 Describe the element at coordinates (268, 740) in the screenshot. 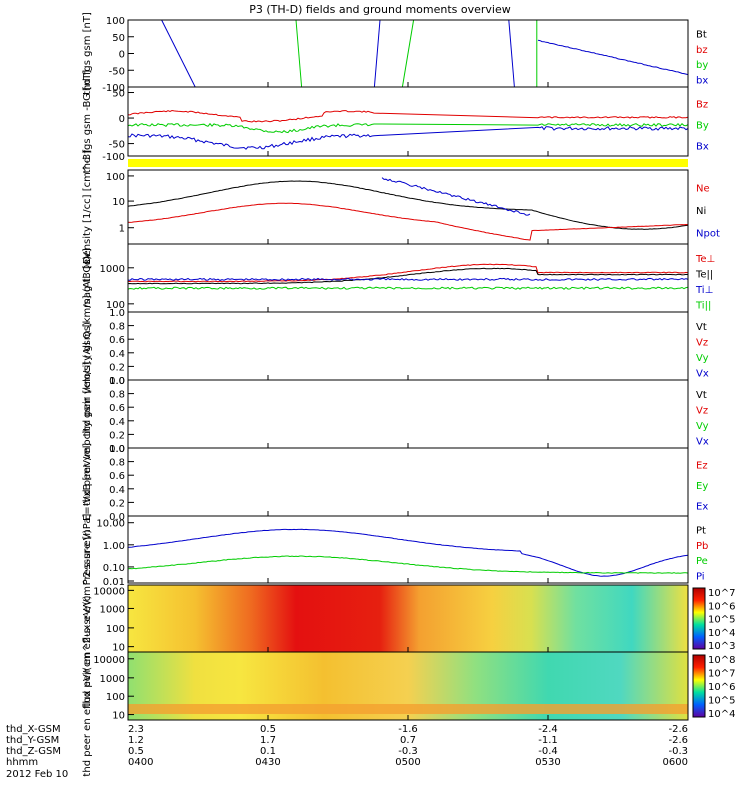

I see `xaxis-value: 1.7` at that location.